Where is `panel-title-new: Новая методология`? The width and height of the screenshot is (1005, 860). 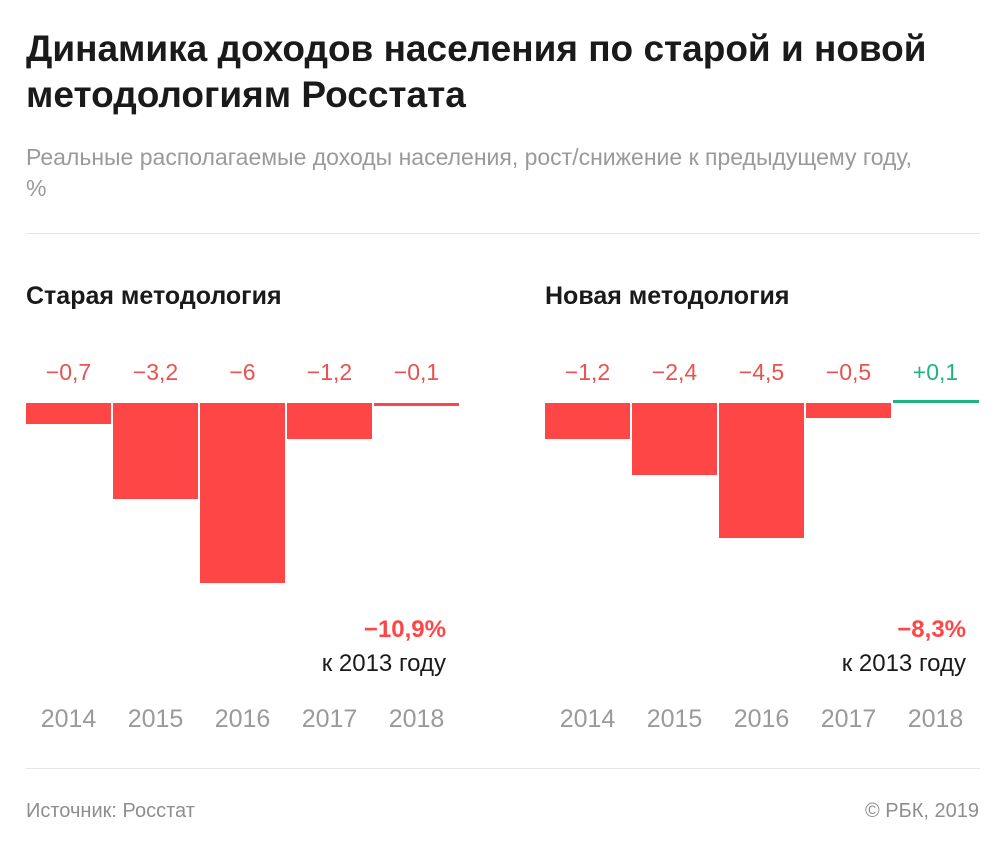
panel-title-new: Новая методология is located at coordinates (667, 296).